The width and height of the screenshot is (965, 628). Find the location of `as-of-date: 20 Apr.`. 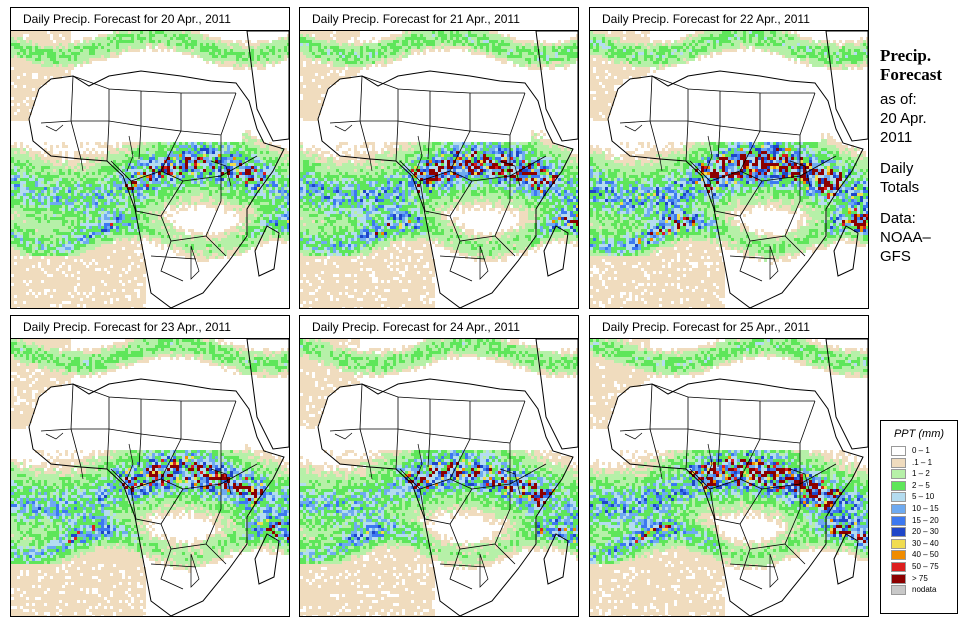

as-of-date: 20 Apr. is located at coordinates (922, 118).